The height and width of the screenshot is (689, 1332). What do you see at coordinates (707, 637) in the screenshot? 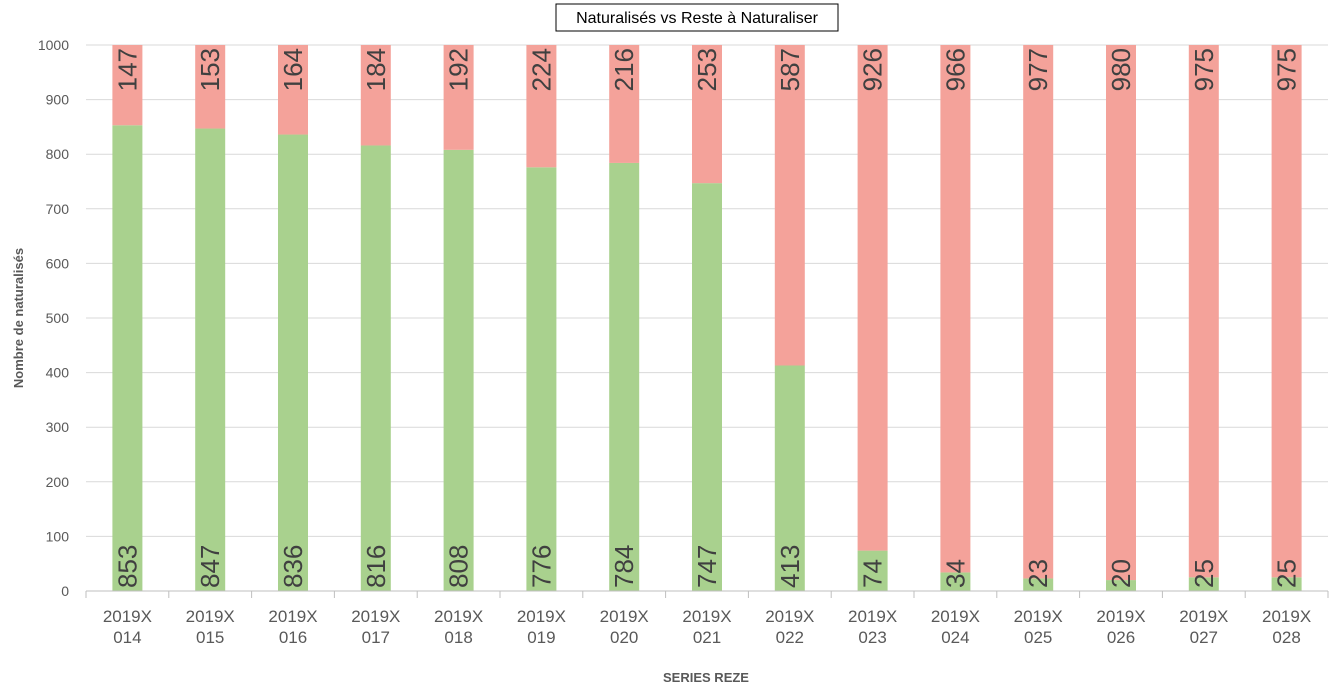
I see `x-tick-label: 021` at bounding box center [707, 637].